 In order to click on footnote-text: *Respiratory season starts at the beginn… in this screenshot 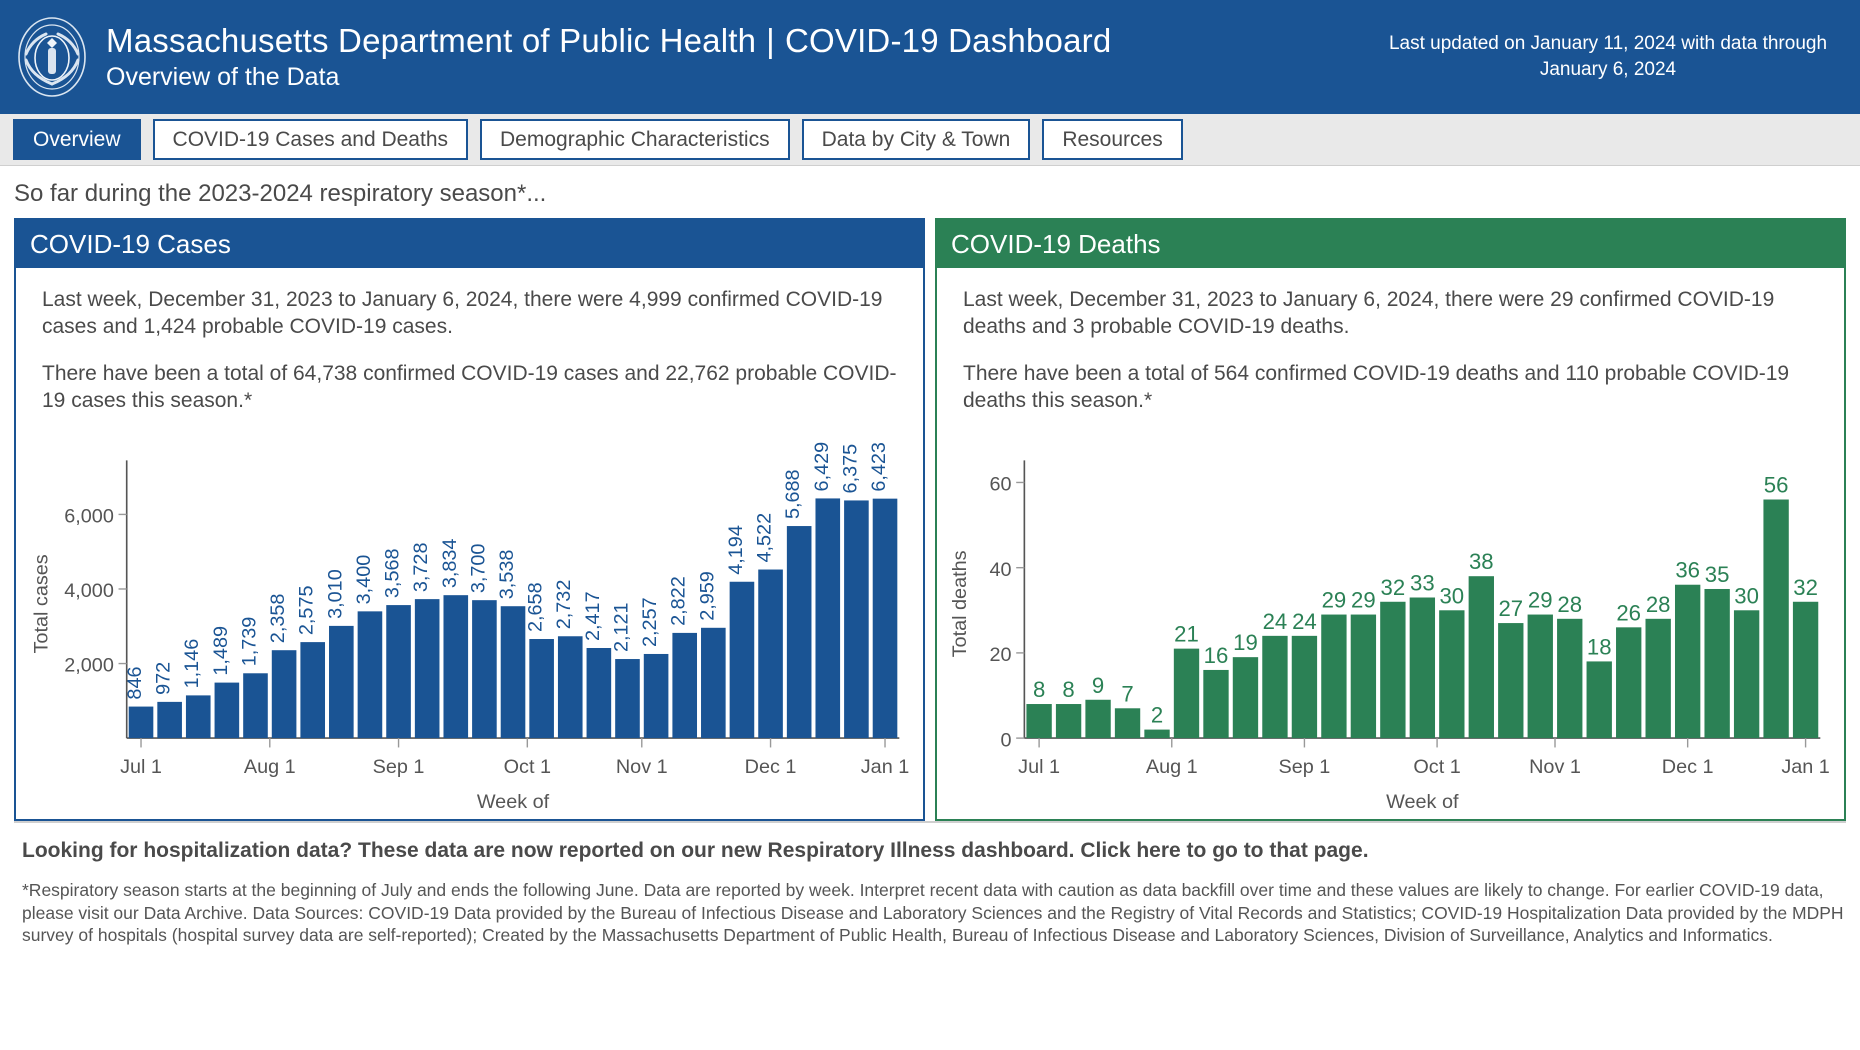, I will do `click(933, 913)`.